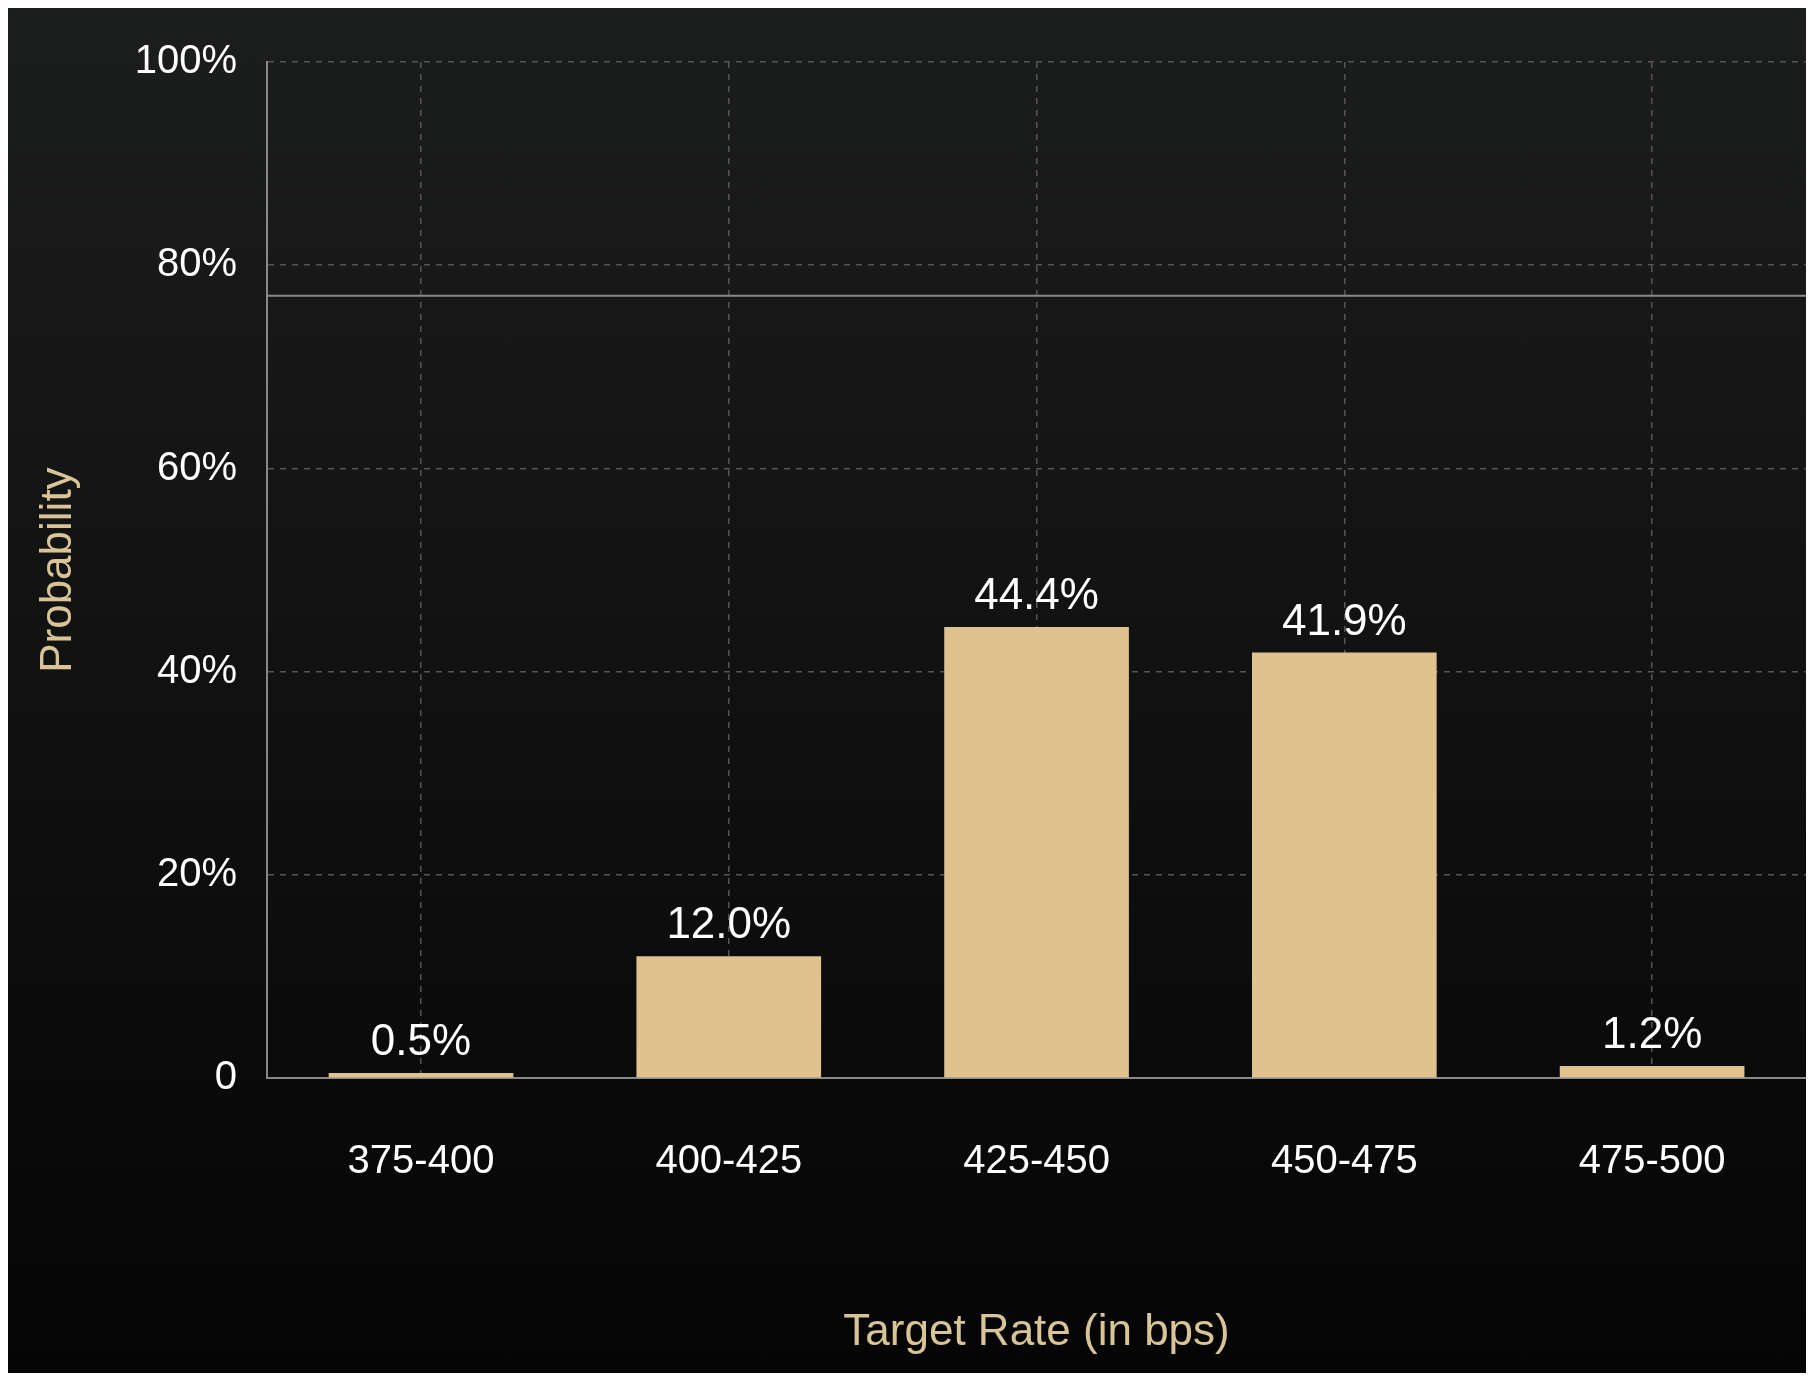 The width and height of the screenshot is (1814, 1381). I want to click on y-tick-label: 100%, so click(186, 59).